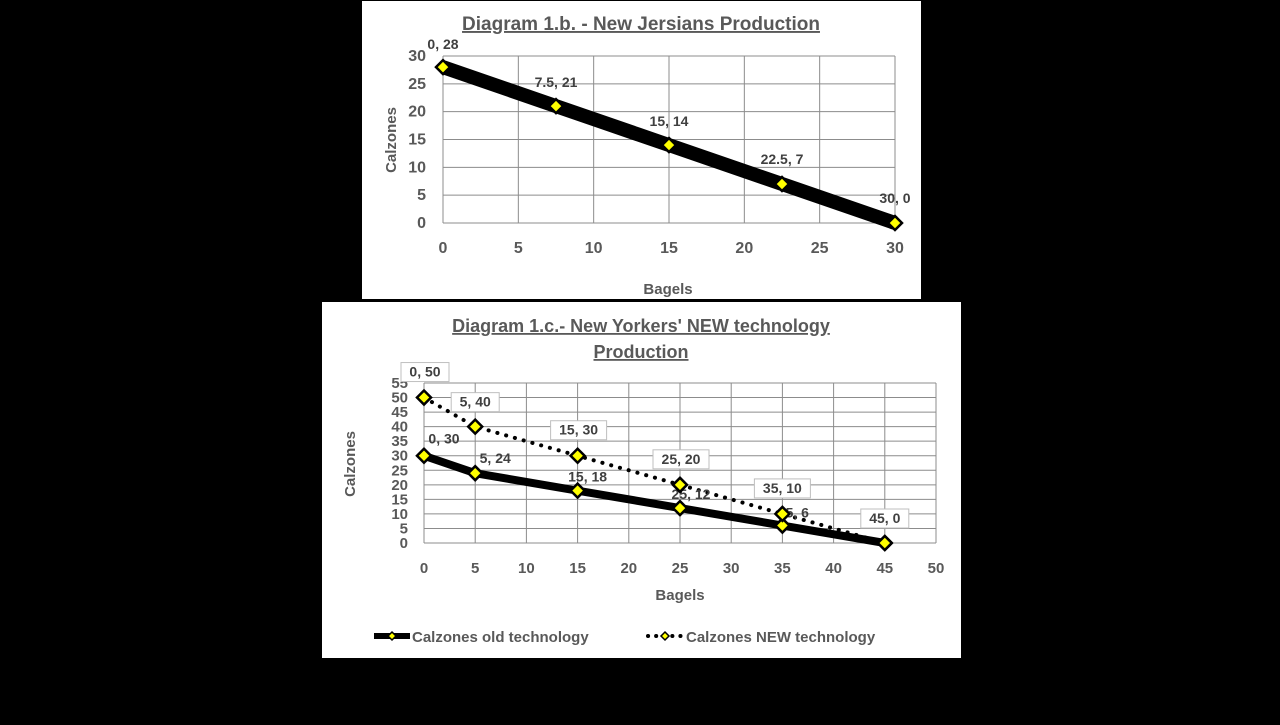 Image resolution: width=1280 pixels, height=725 pixels. Describe the element at coordinates (587, 477) in the screenshot. I see `data-label: 15, 18` at that location.